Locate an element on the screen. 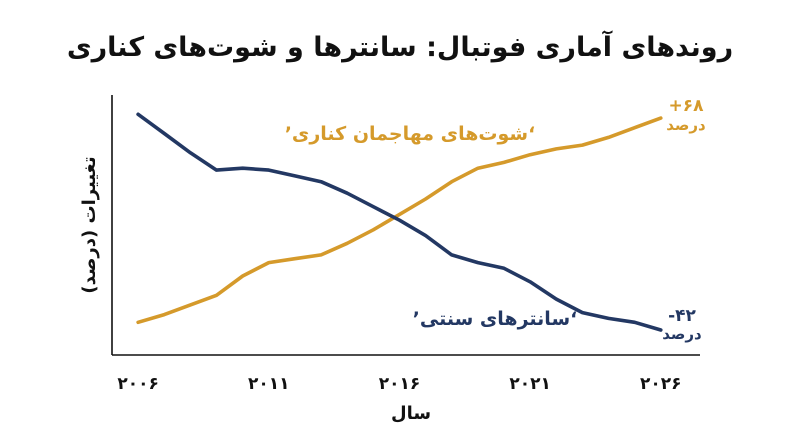 This screenshot has height=447, width=800. end-value-label: -۴۲ is located at coordinates (682, 316).